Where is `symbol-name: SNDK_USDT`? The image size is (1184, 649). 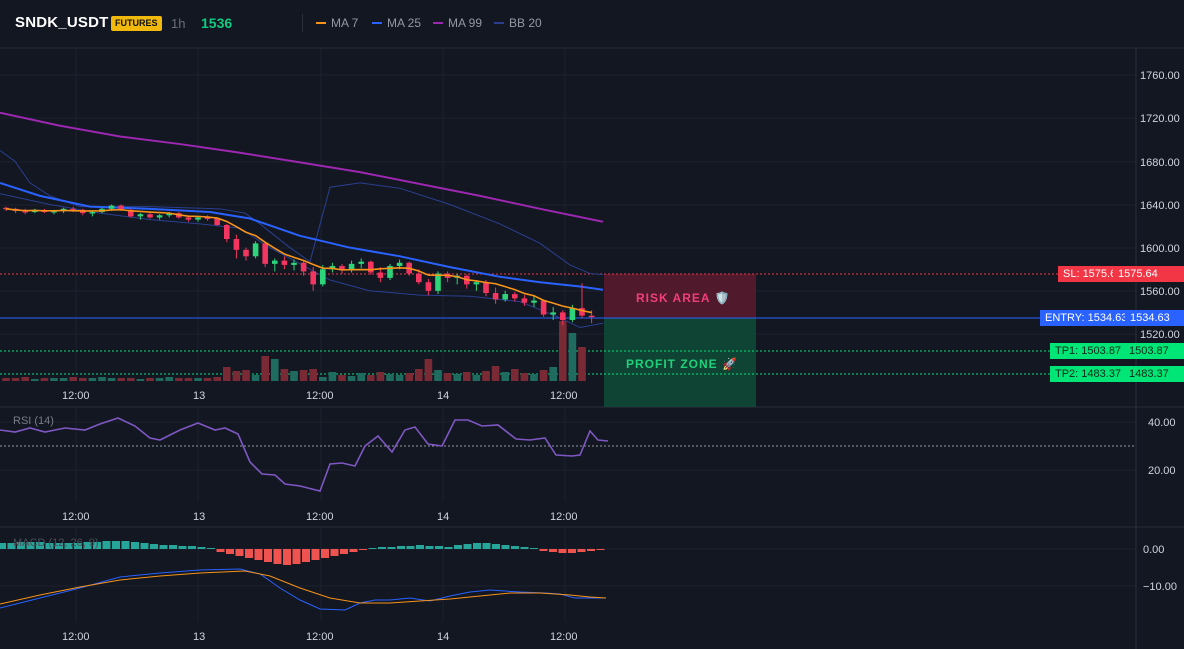
symbol-name: SNDK_USDT is located at coordinates (62, 22).